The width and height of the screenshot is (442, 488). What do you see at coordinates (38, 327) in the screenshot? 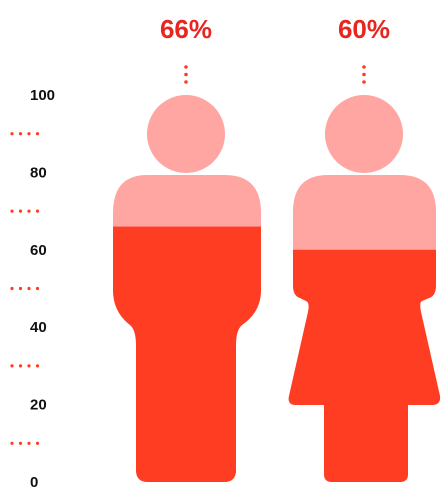
I see `y-tick-label: 40` at bounding box center [38, 327].